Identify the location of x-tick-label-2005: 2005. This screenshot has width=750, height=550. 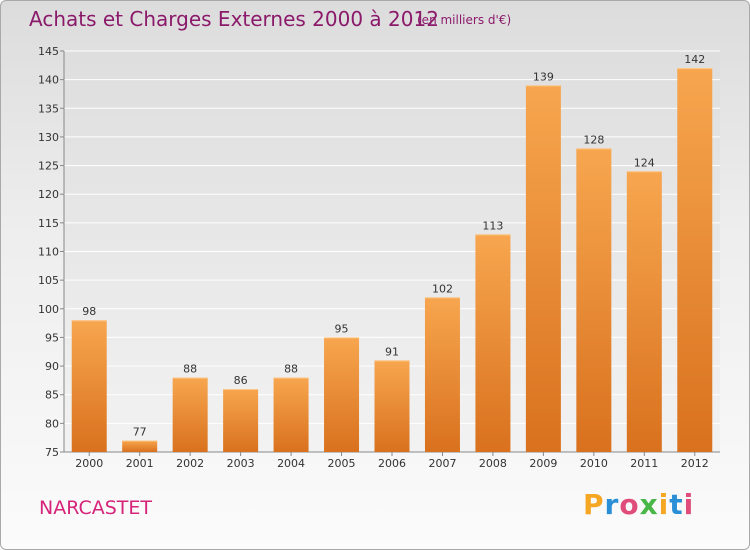
(342, 463).